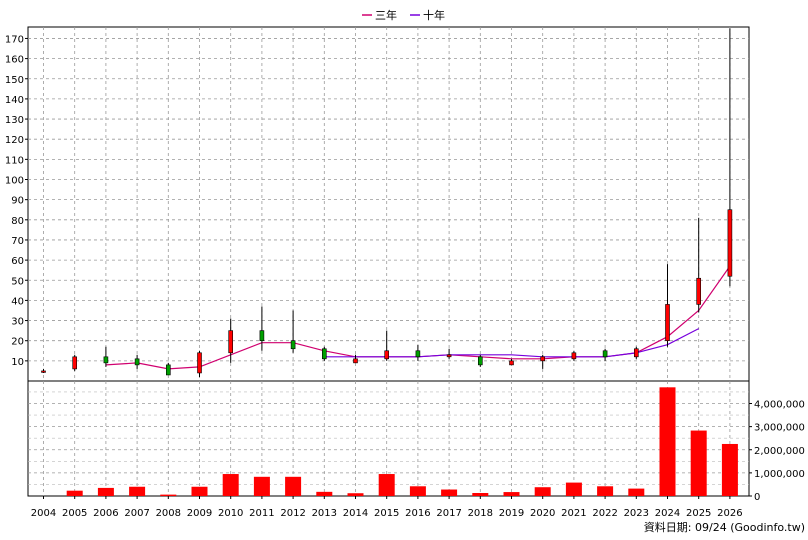 The image size is (808, 540). Describe the element at coordinates (17, 261) in the screenshot. I see `price-tick-label: 60` at that location.